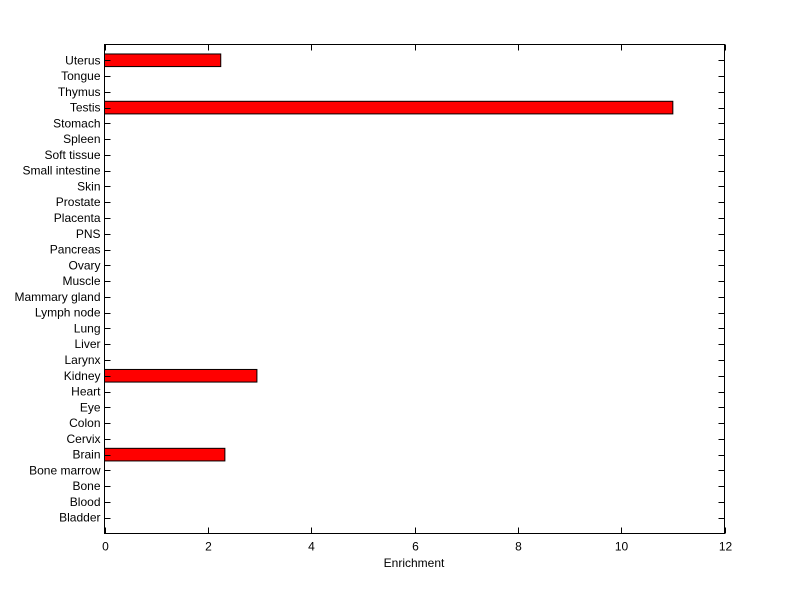  What do you see at coordinates (163, 60) in the screenshot?
I see `bar-uterus` at bounding box center [163, 60].